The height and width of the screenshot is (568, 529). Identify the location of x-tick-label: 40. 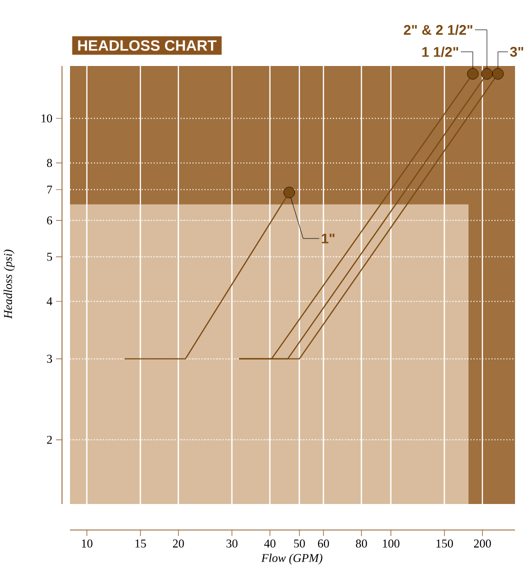
(270, 544).